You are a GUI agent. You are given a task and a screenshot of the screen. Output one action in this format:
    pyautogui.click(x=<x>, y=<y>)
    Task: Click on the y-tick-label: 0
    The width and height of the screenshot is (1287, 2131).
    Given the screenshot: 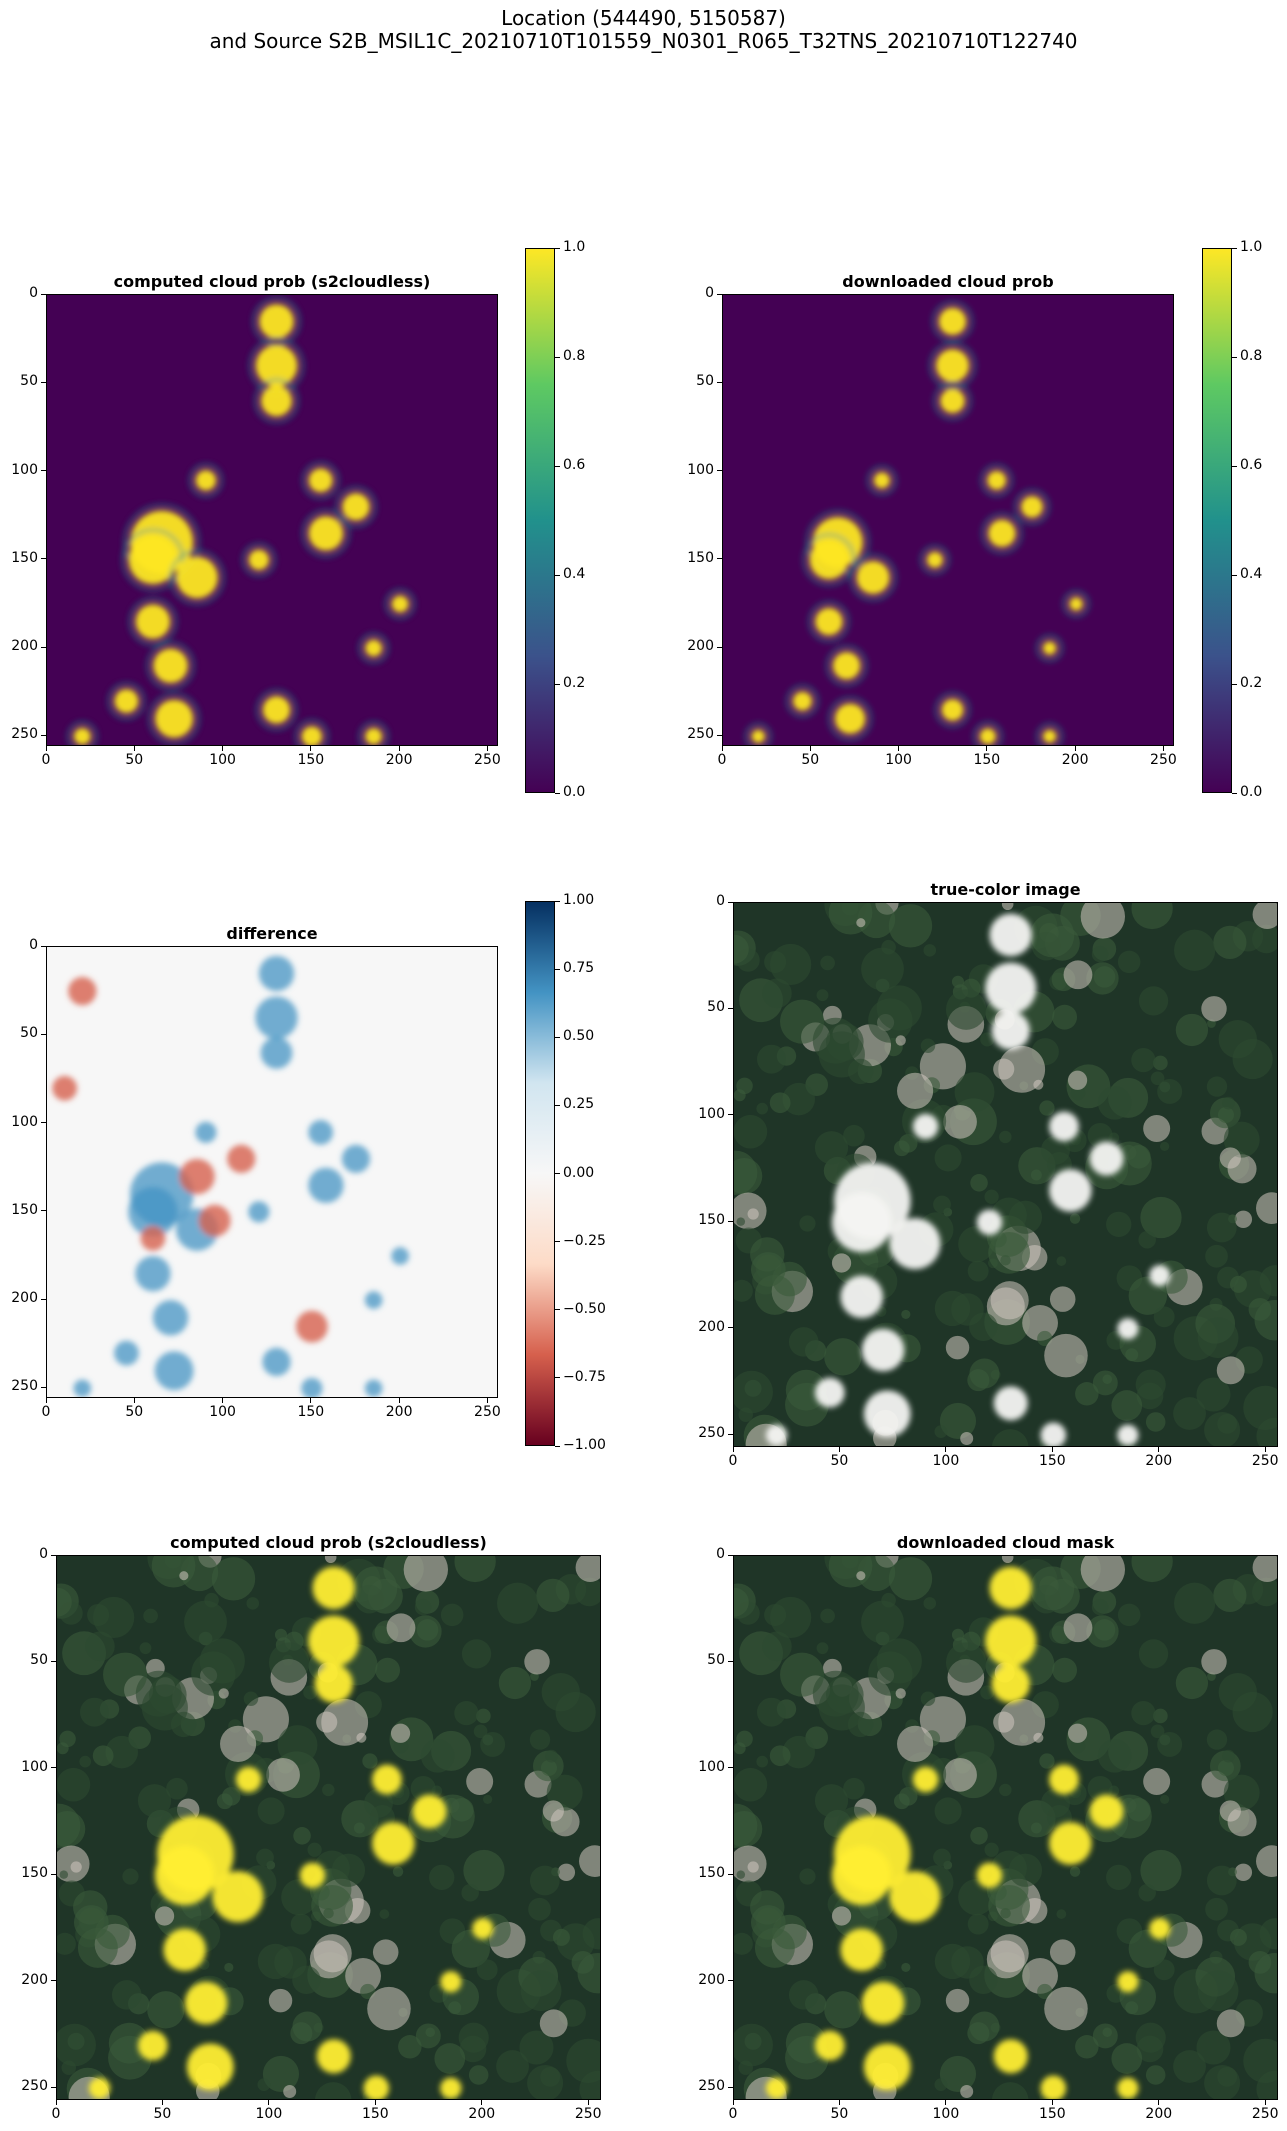 What is the action you would take?
    pyautogui.click(x=43, y=1554)
    